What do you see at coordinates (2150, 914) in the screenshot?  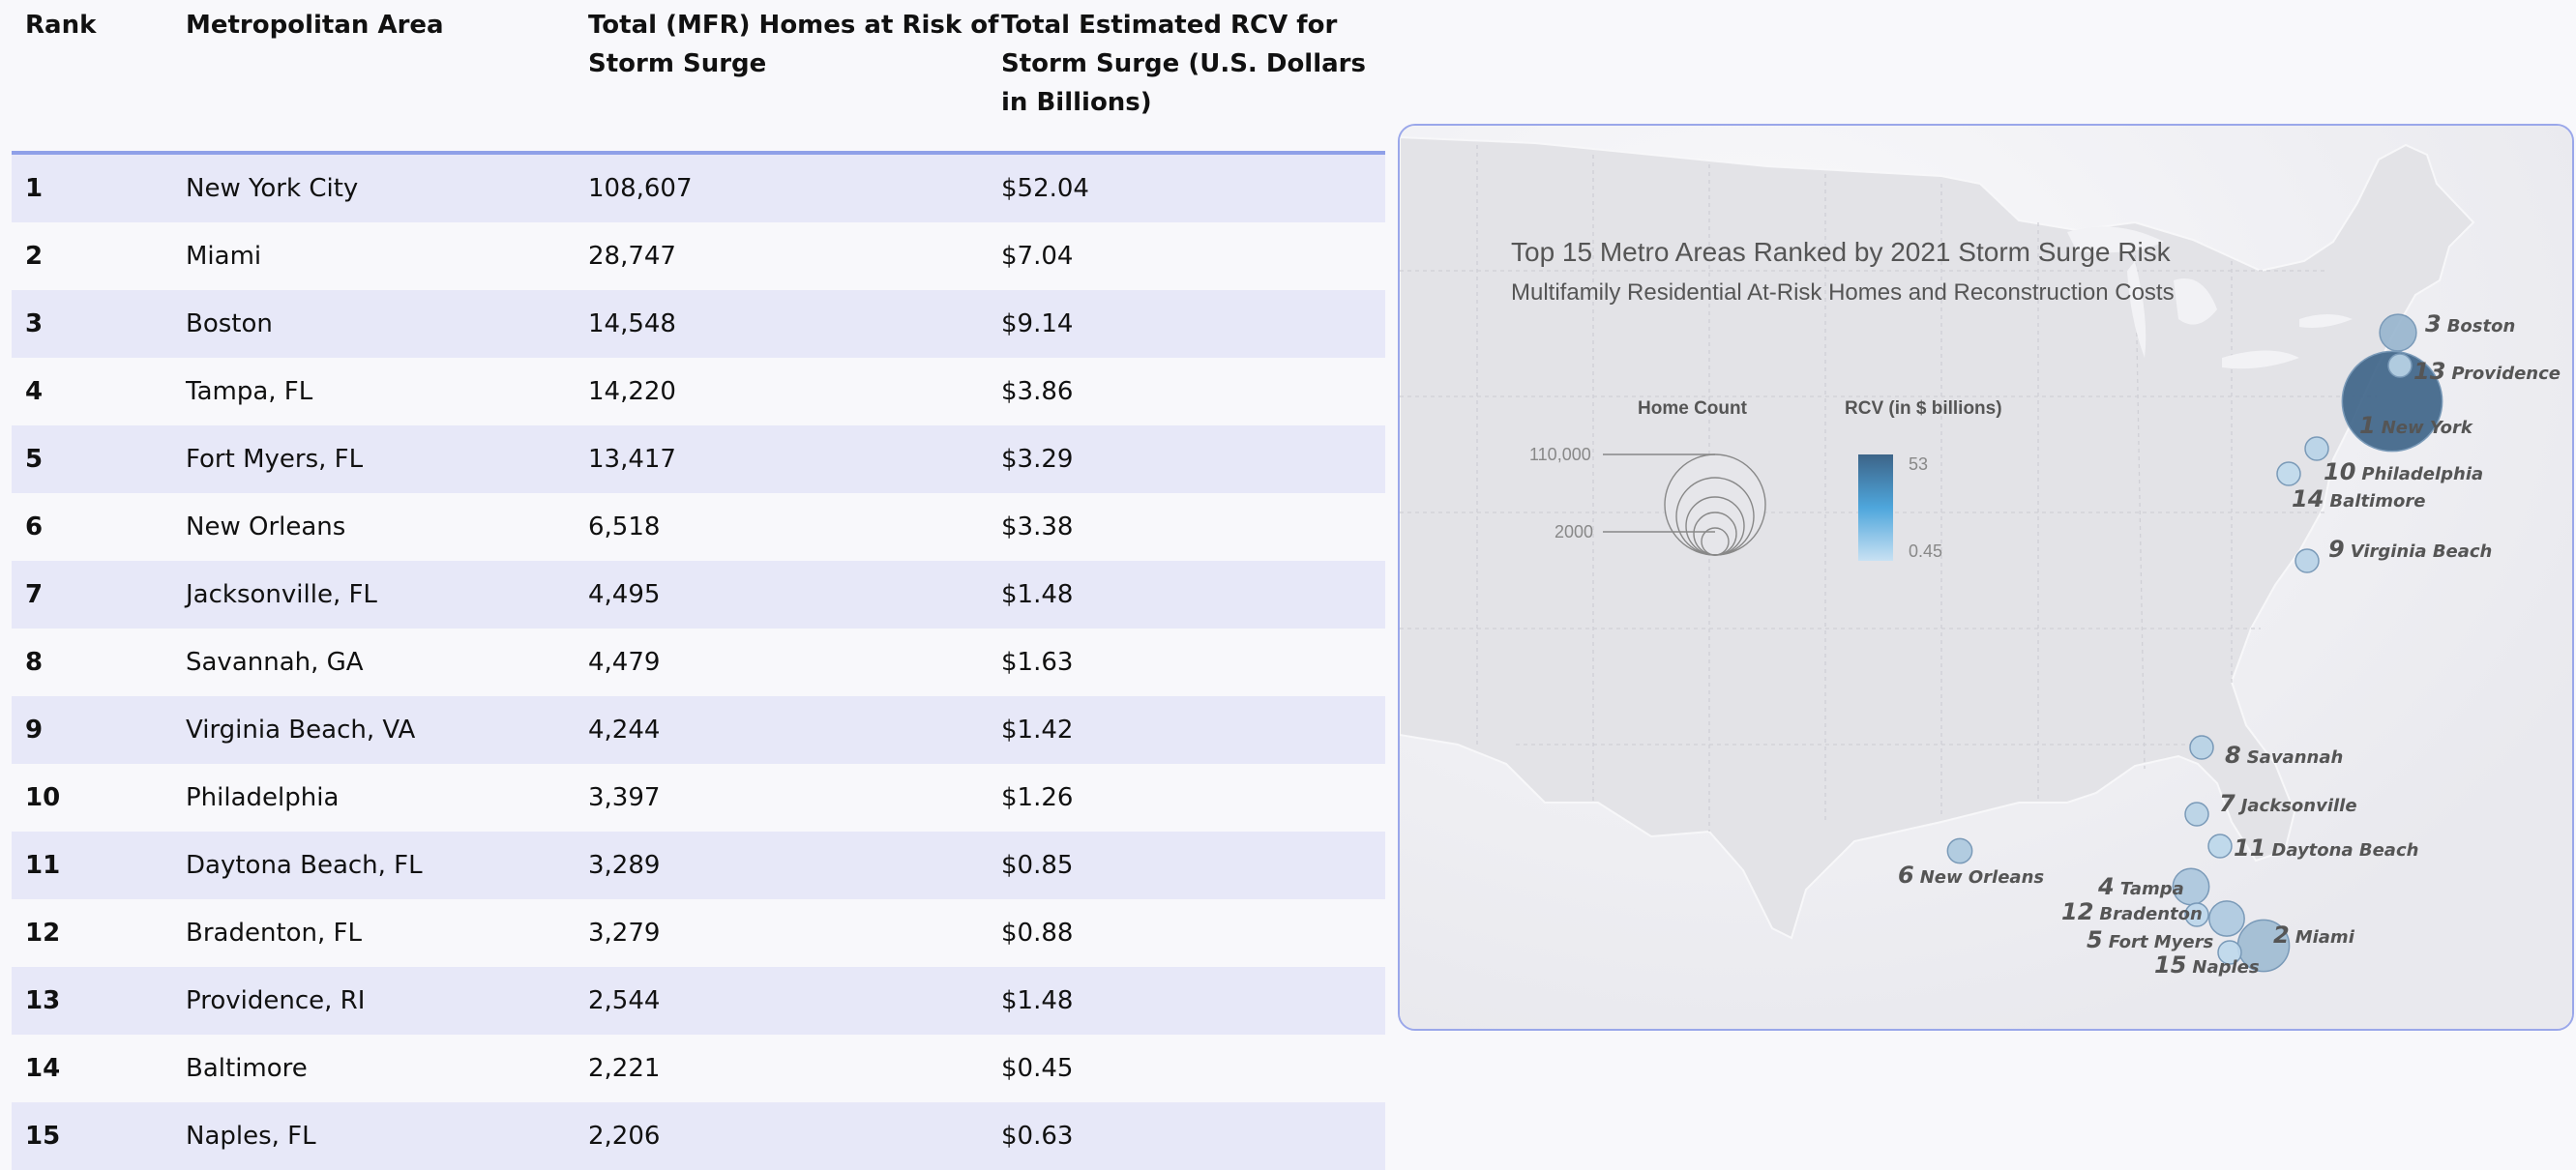 I see `metro-label-name: Bradenton` at bounding box center [2150, 914].